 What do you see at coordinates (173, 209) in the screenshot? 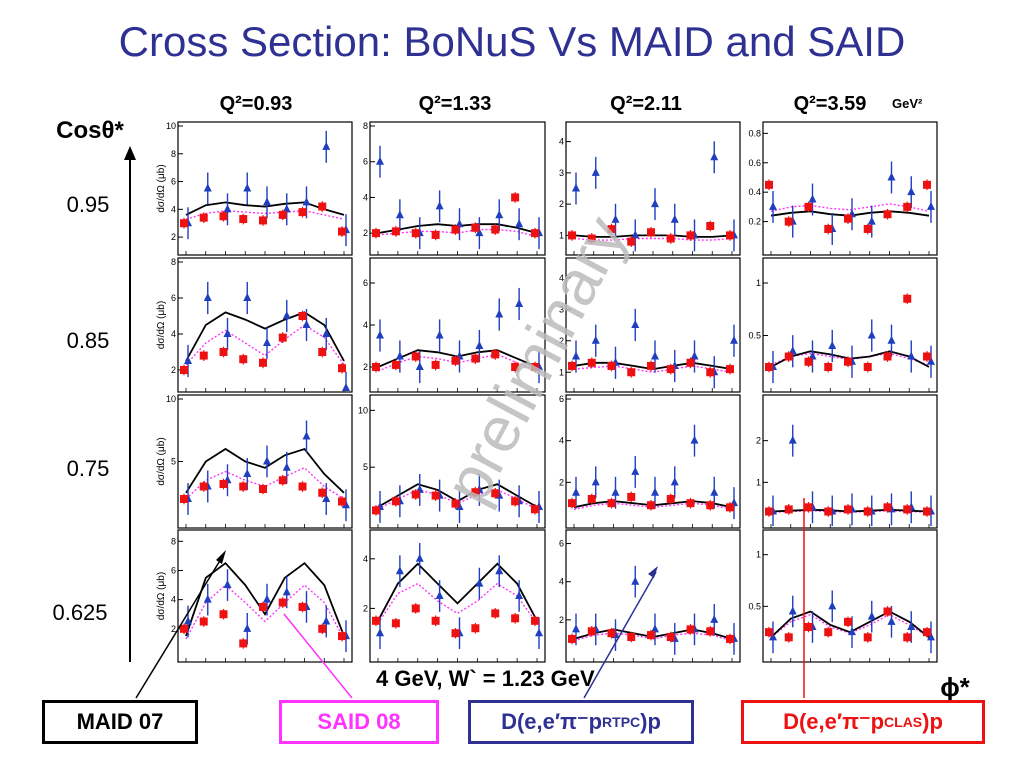
I see `y-tick-label: 4` at bounding box center [173, 209].